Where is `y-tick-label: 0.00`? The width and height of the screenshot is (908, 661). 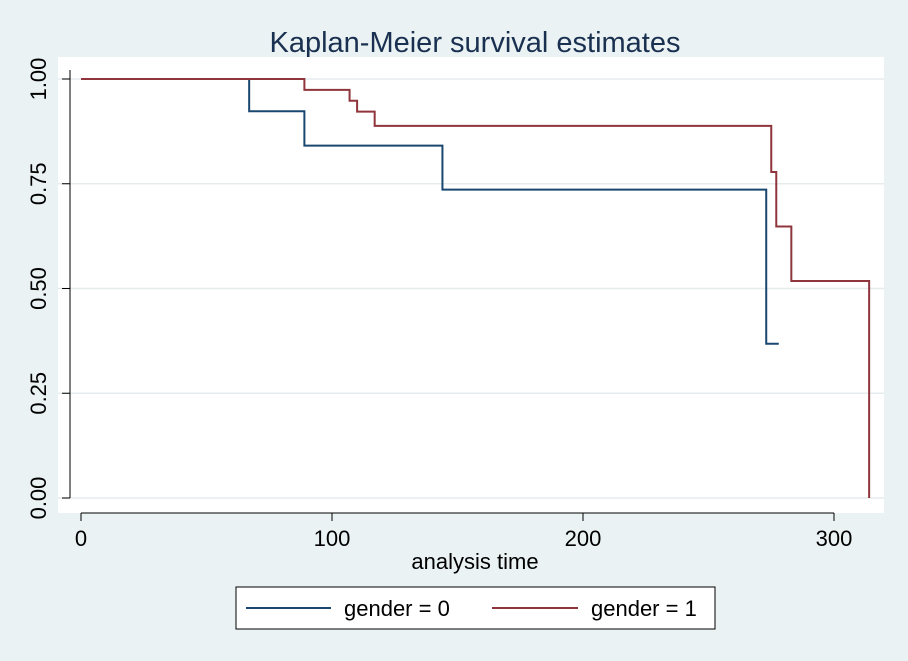
y-tick-label: 0.00 is located at coordinates (38, 498).